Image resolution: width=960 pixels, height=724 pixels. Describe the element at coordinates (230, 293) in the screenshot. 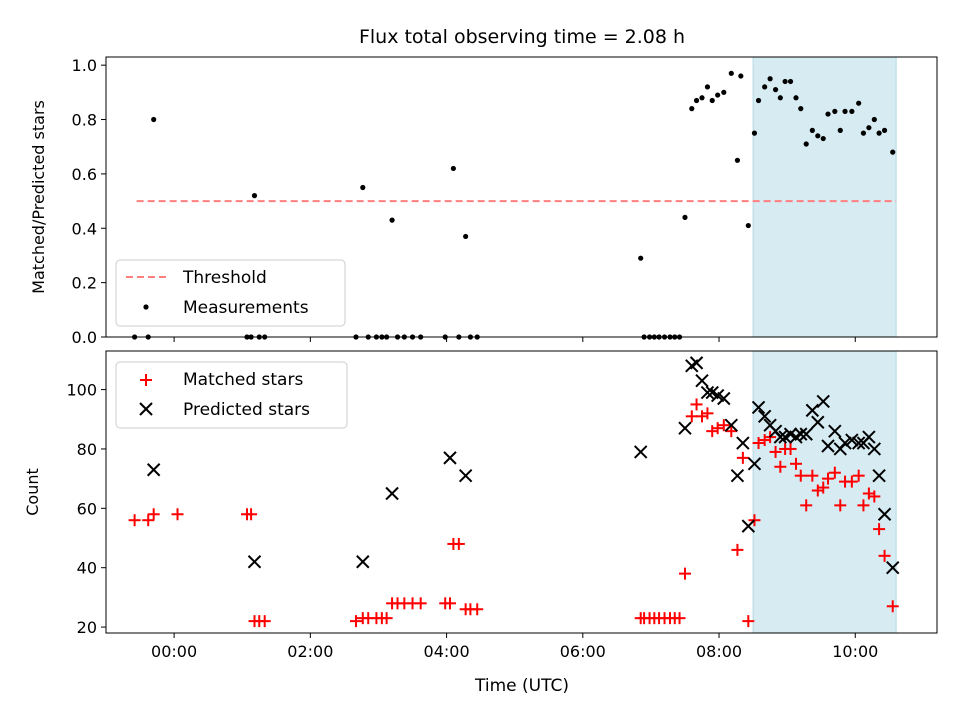

I see `top-legend-box` at that location.